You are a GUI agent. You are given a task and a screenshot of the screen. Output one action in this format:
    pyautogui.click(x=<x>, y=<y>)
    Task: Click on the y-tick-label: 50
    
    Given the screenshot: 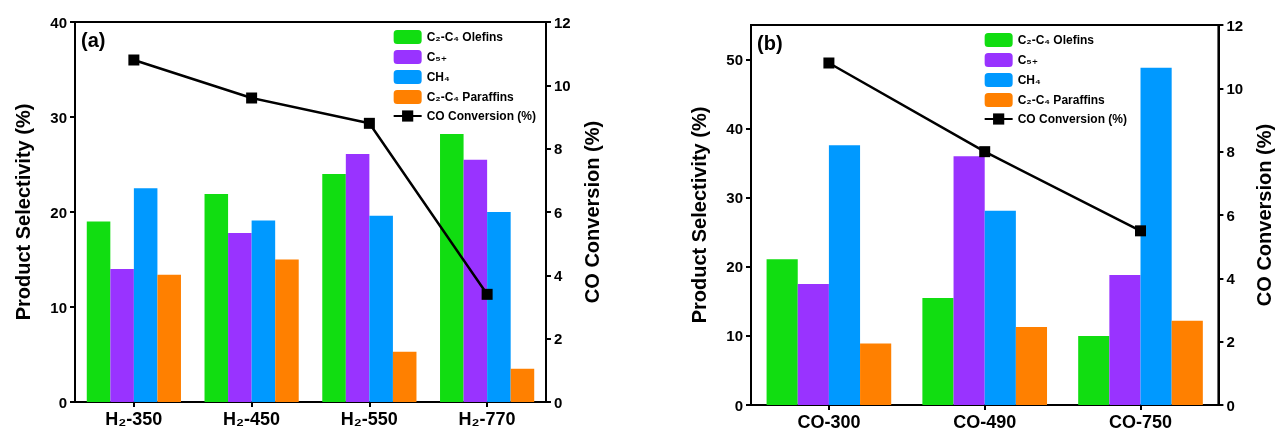 What is the action you would take?
    pyautogui.click(x=734, y=60)
    